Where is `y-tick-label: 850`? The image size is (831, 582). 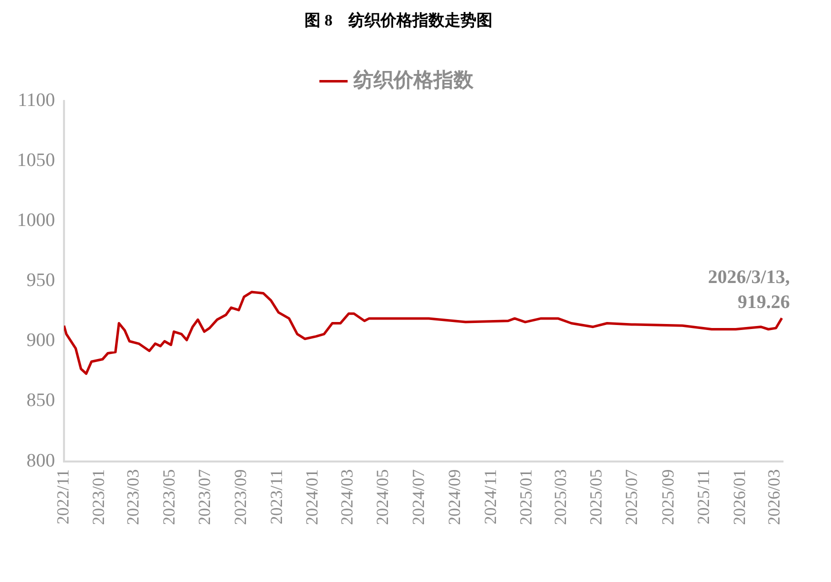
y-tick-label: 850 is located at coordinates (40, 401).